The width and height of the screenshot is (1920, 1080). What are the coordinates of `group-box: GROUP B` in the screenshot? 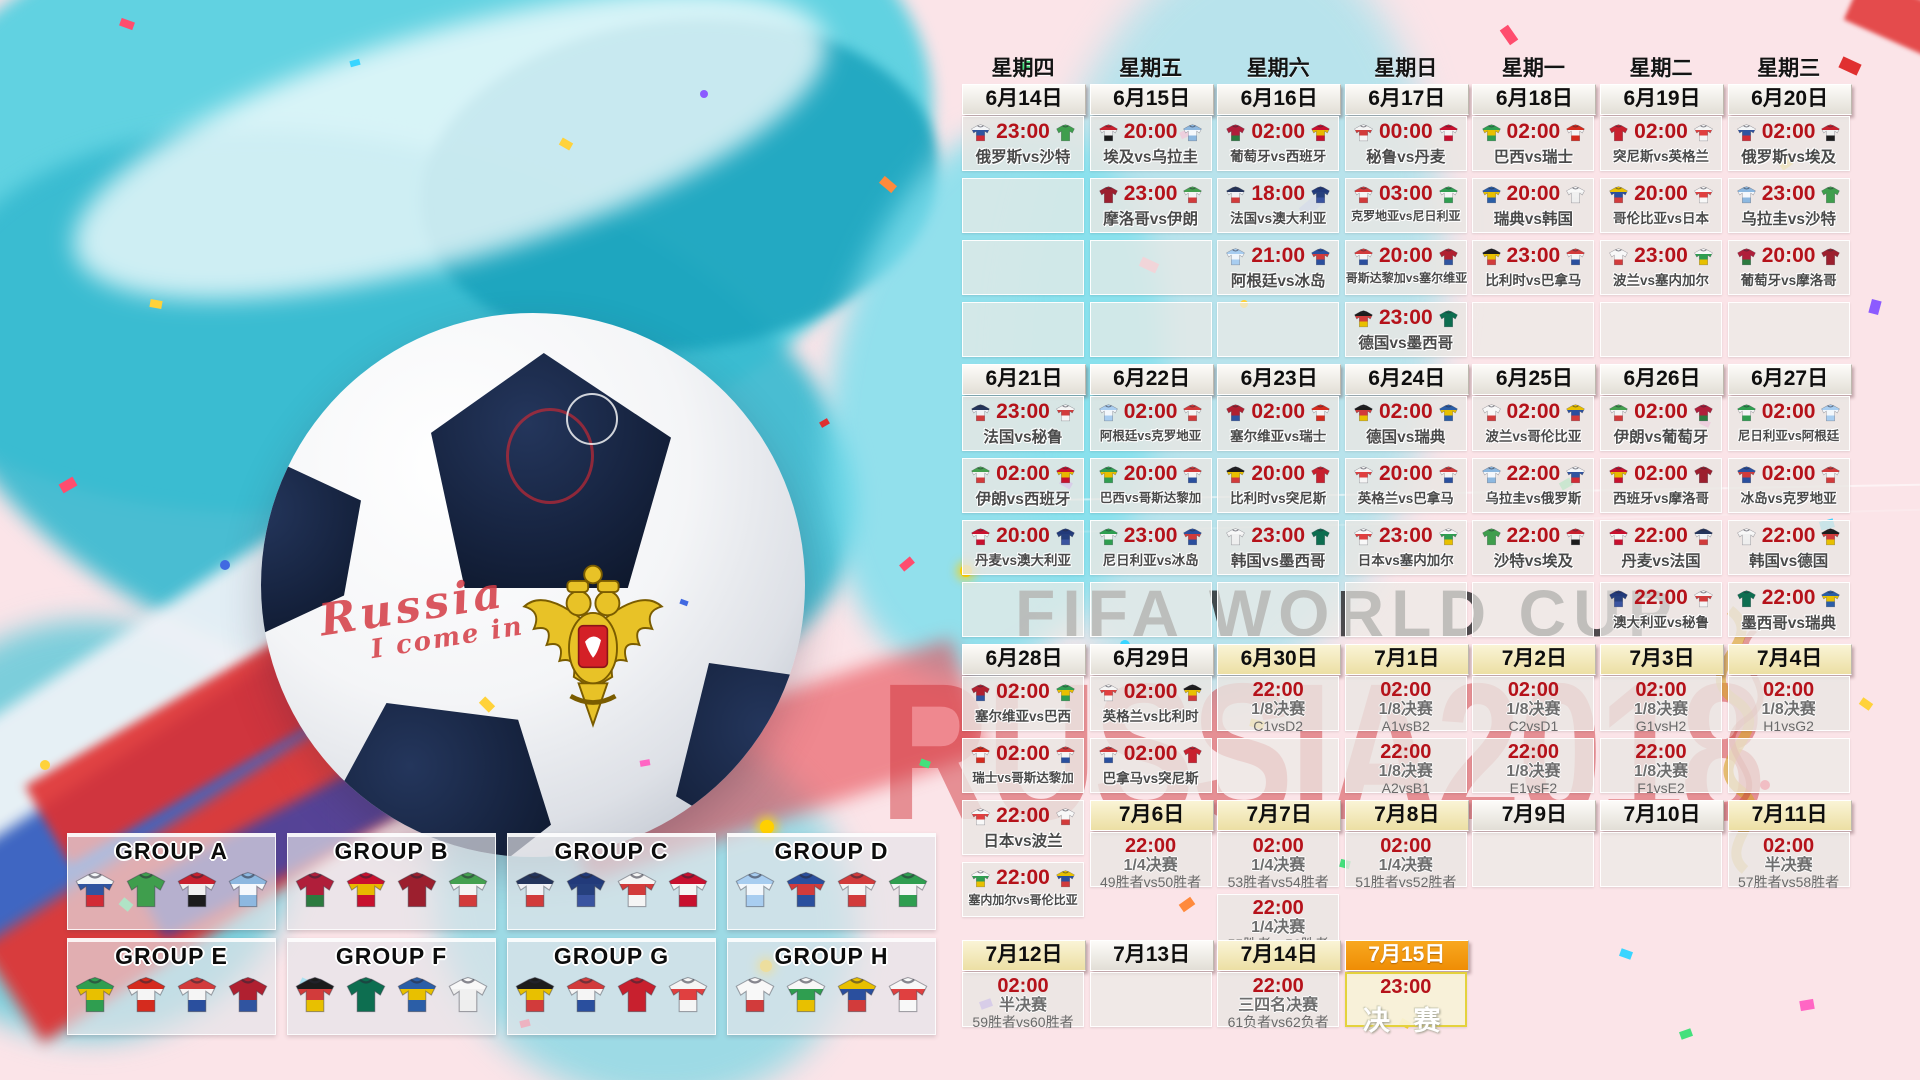 It's located at (391, 881).